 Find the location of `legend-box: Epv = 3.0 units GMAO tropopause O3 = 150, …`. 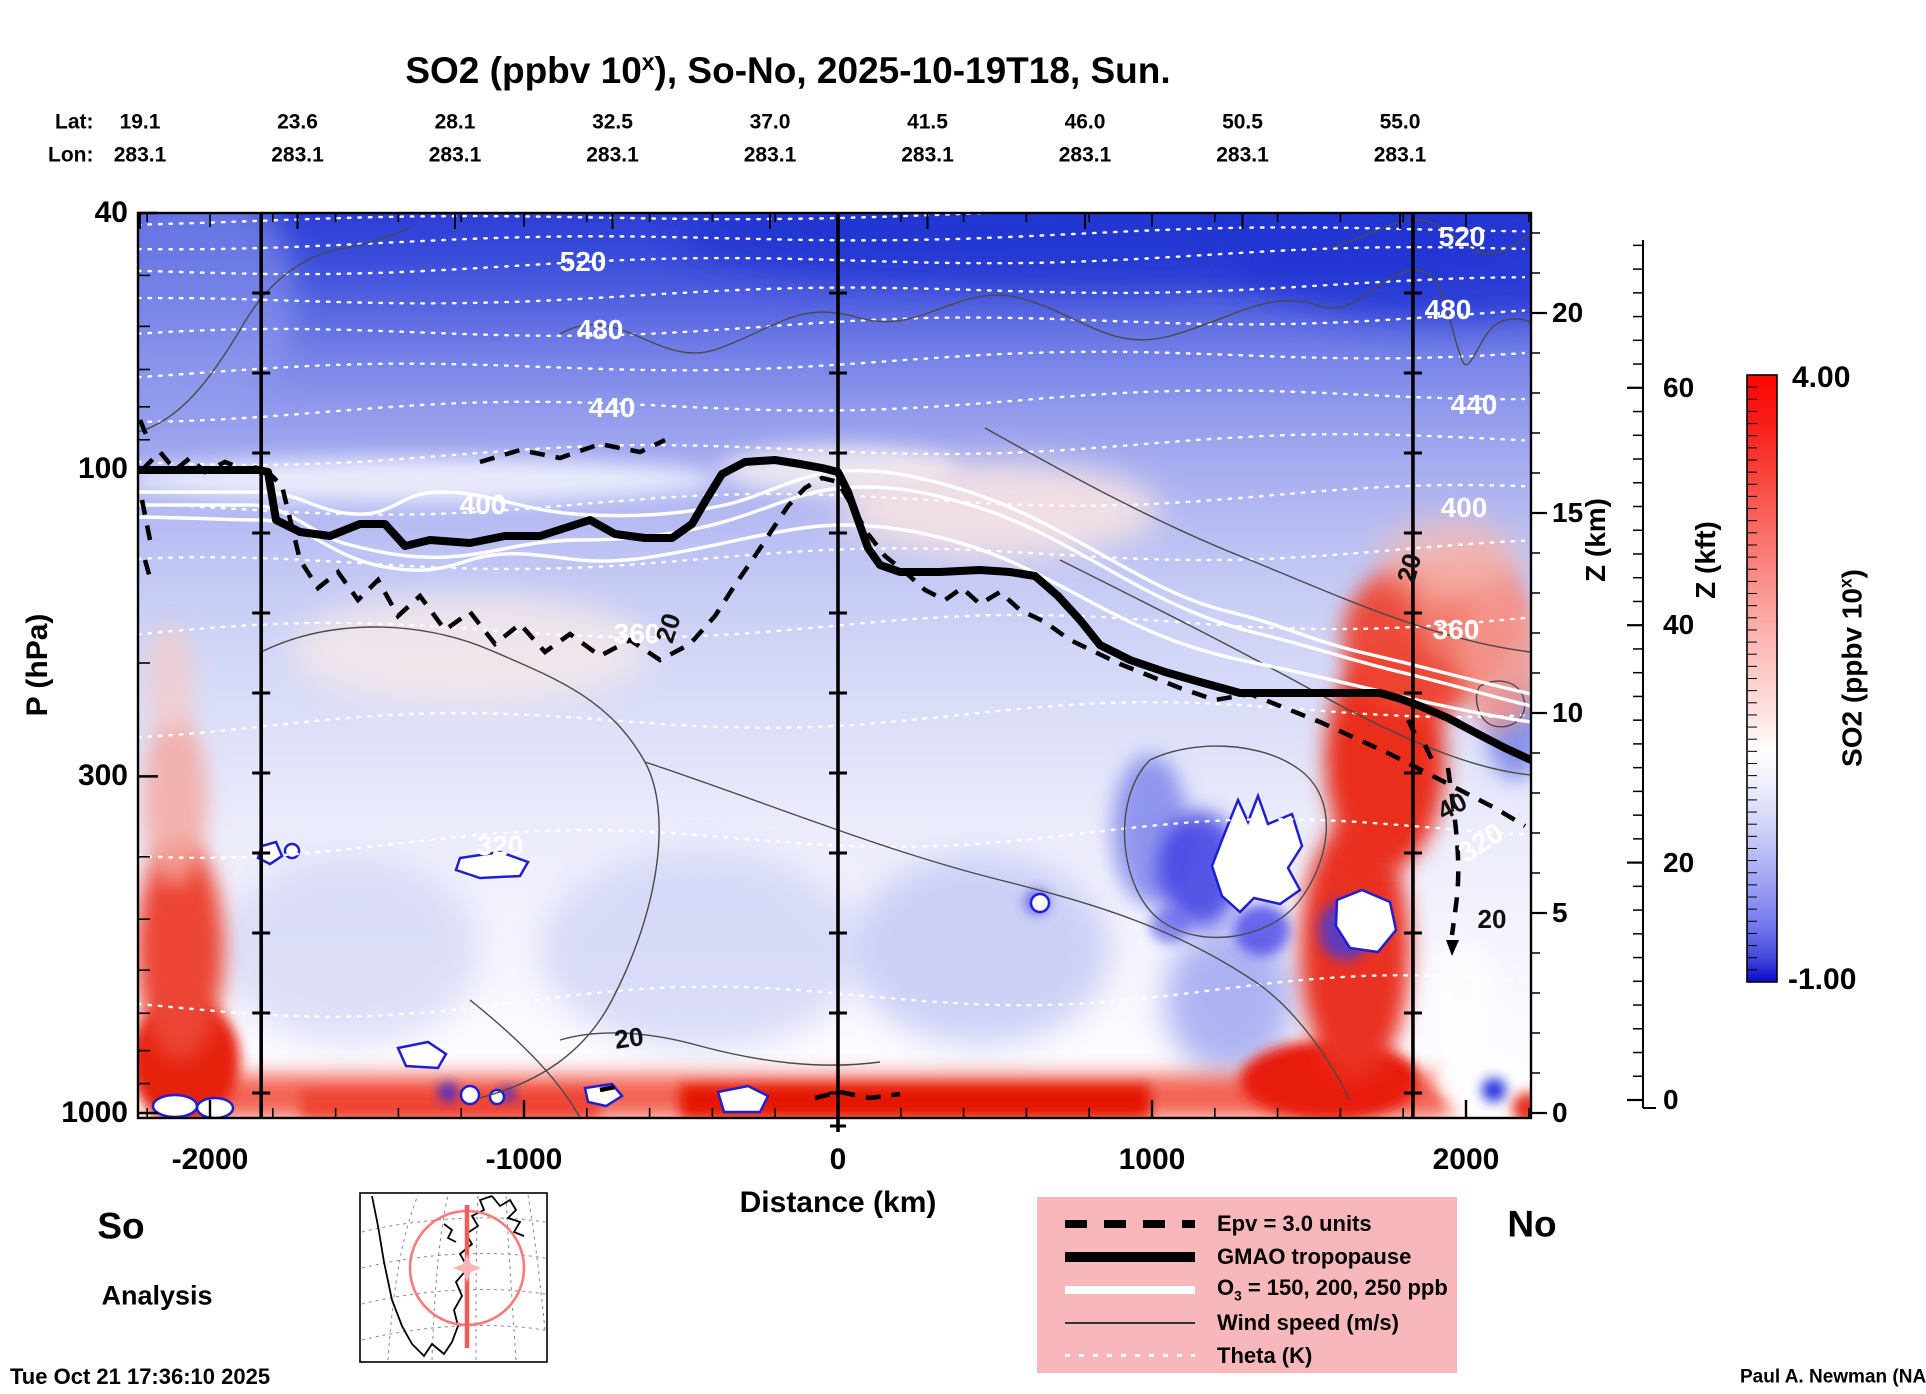

legend-box: Epv = 3.0 units GMAO tropopause O3 = 150, … is located at coordinates (1247, 1285).